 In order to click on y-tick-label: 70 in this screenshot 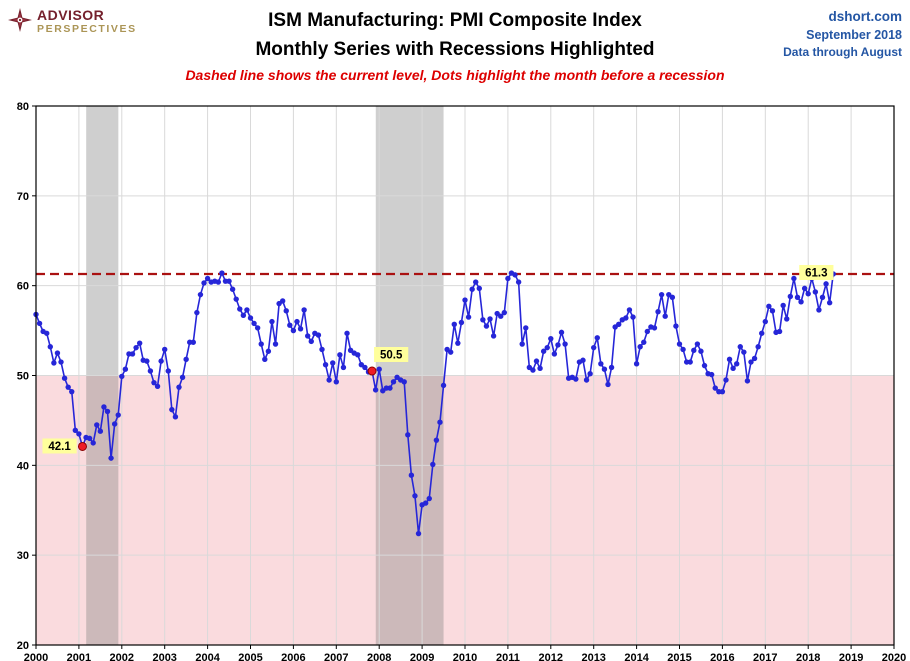, I will do `click(23, 197)`.